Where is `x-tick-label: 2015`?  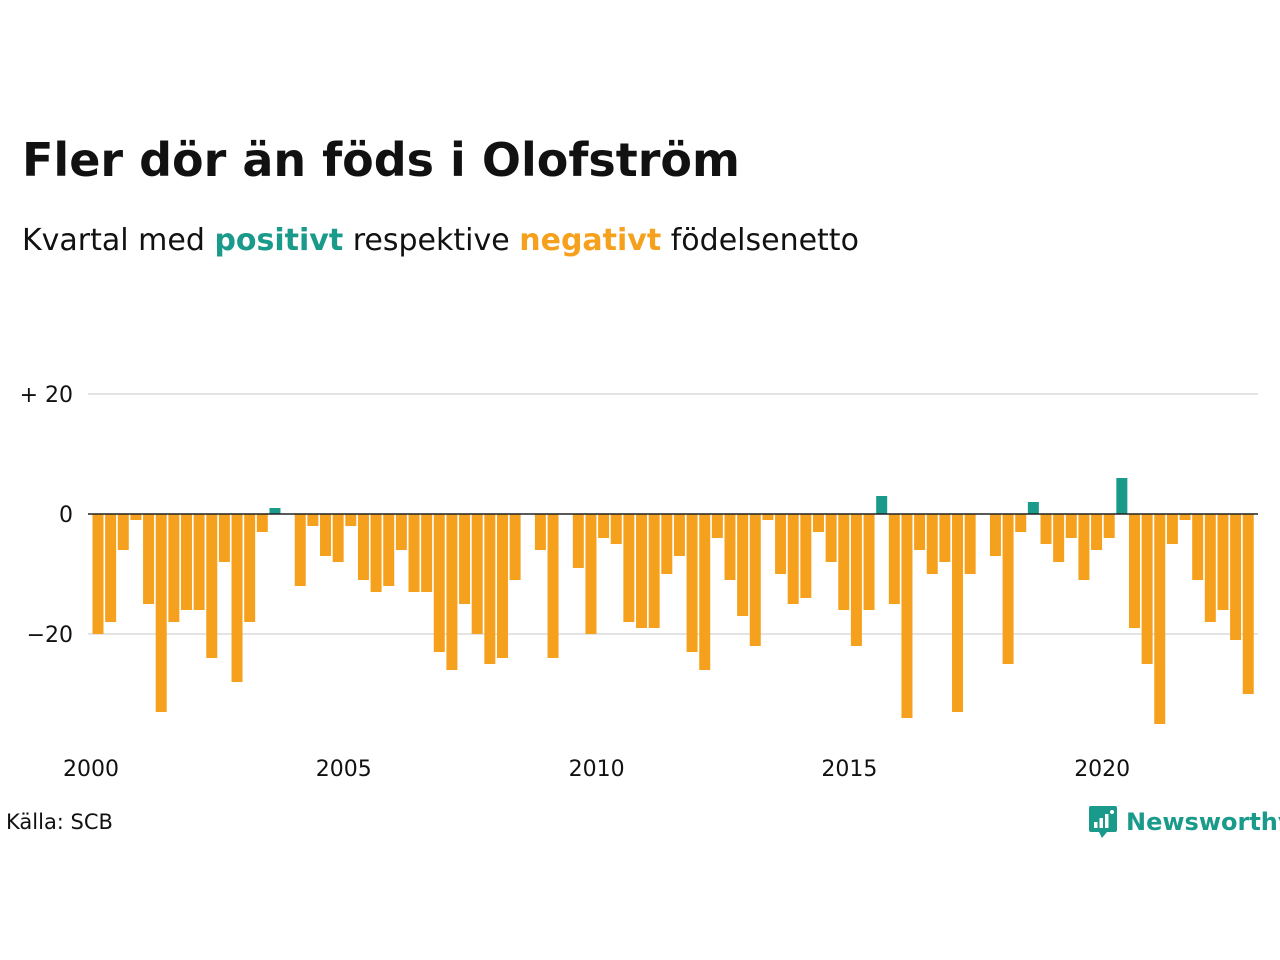 x-tick-label: 2015 is located at coordinates (849, 769).